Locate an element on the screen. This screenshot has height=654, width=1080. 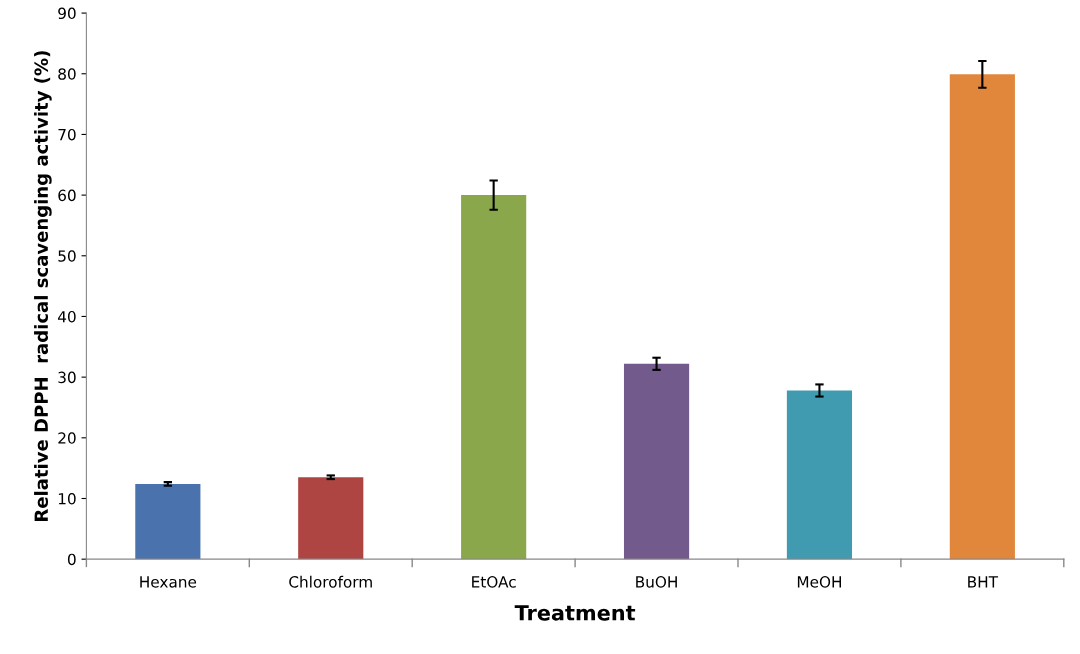
y-tick-label: 30 is located at coordinates (67, 377).